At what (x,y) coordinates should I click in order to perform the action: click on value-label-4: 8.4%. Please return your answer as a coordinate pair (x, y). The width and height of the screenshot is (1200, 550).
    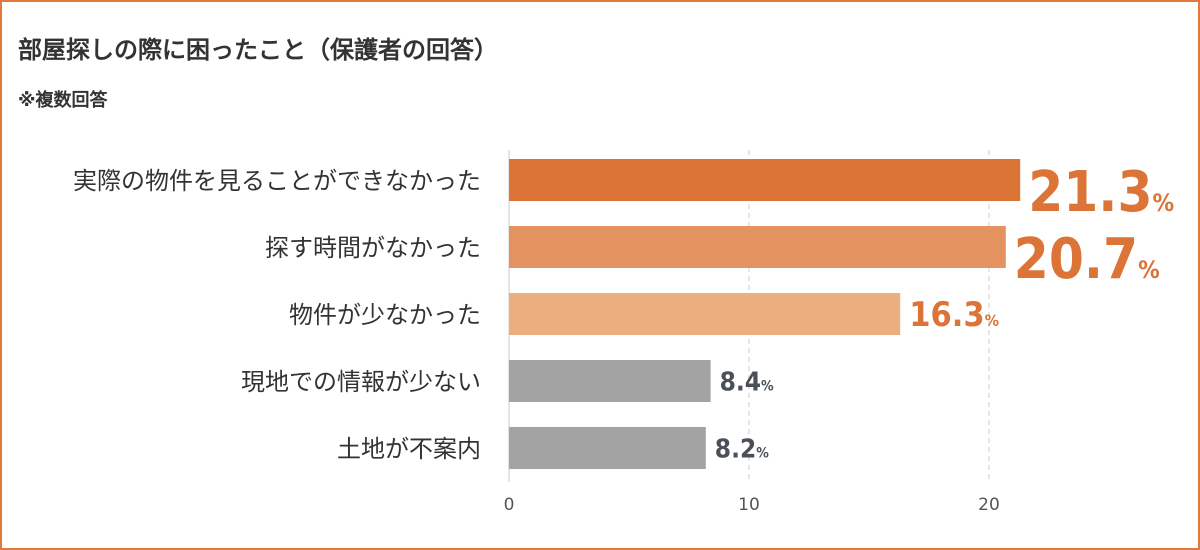
    Looking at the image, I should click on (747, 382).